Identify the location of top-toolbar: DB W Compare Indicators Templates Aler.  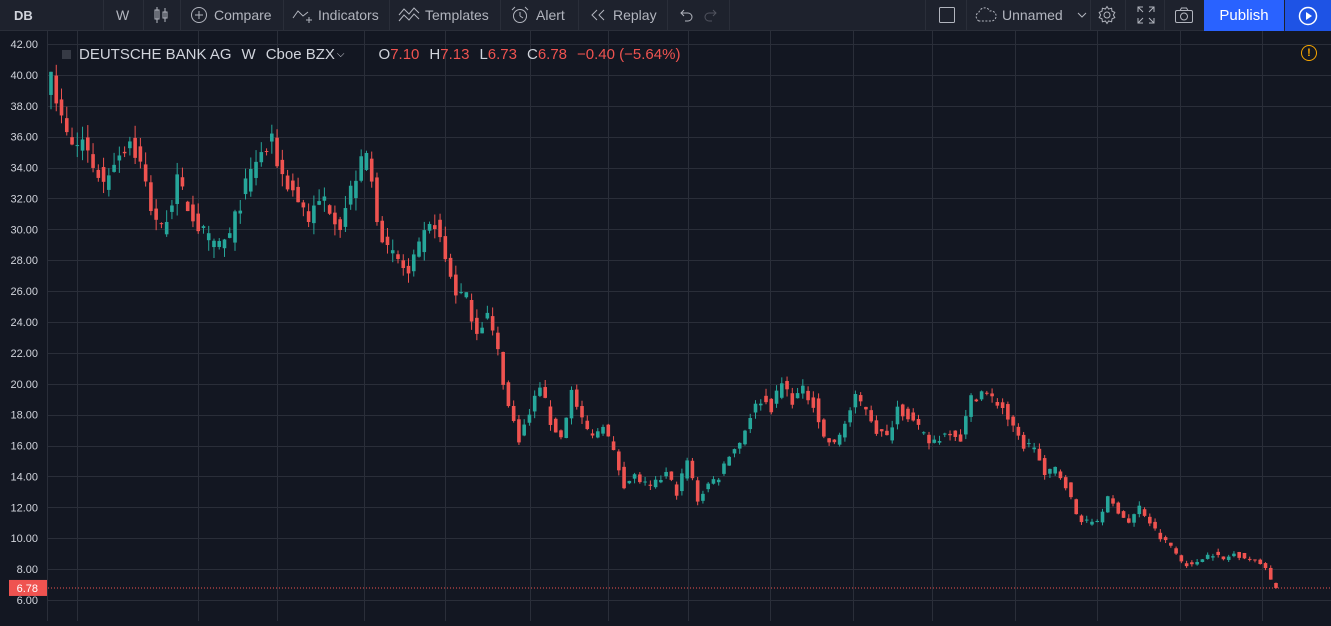
(665, 15).